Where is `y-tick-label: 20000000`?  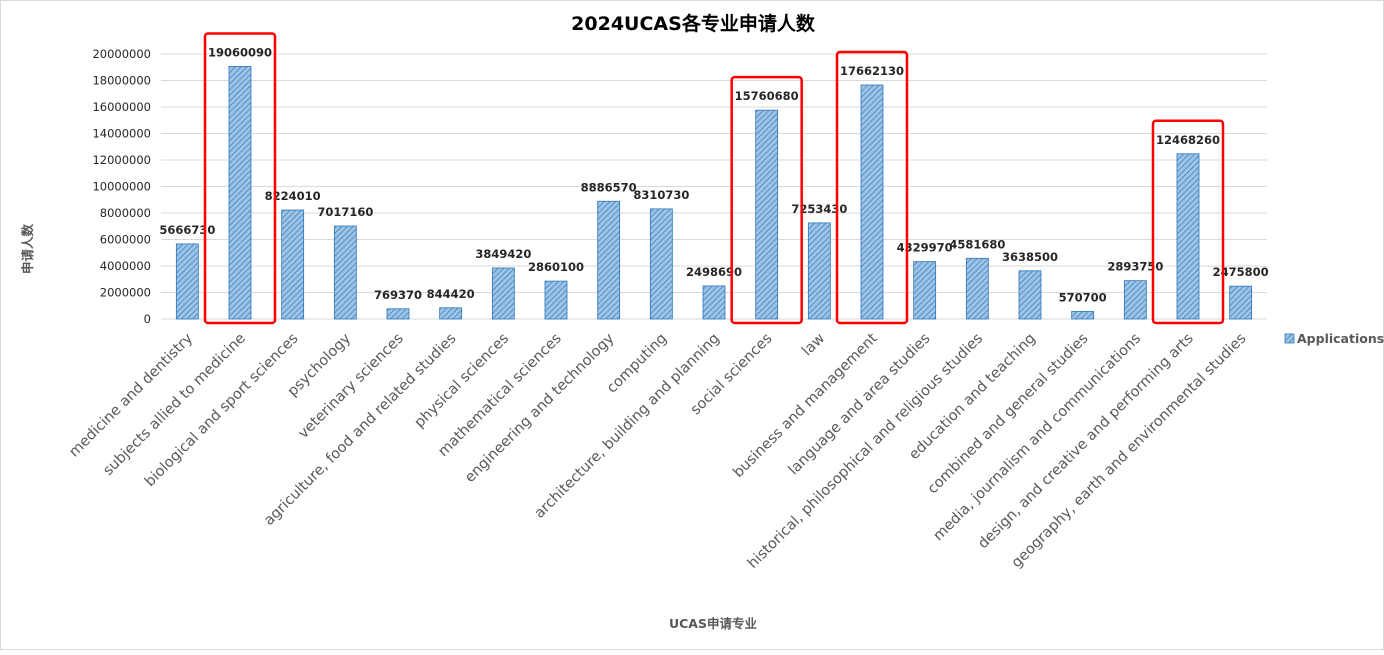 y-tick-label: 20000000 is located at coordinates (121, 54).